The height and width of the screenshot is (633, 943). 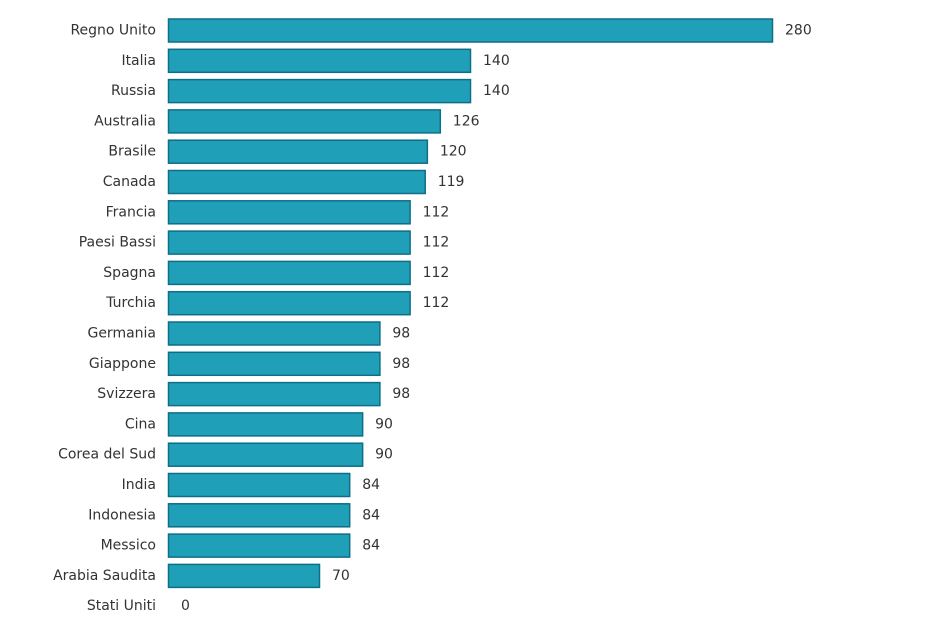 What do you see at coordinates (274, 333) in the screenshot?
I see `bar-germania` at bounding box center [274, 333].